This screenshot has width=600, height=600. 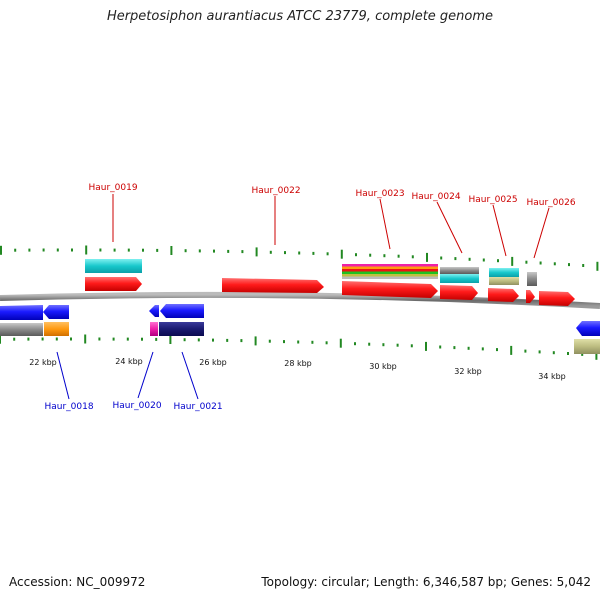 What do you see at coordinates (383, 366) in the screenshot?
I see `scale-label-30kbp: 30 kbp` at bounding box center [383, 366].